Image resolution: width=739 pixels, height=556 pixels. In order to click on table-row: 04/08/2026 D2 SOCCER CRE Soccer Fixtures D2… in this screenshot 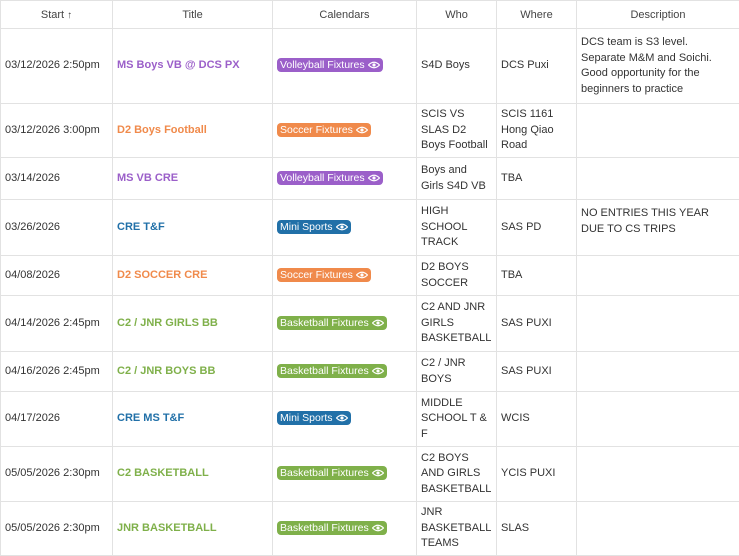, I will do `click(369, 275)`.